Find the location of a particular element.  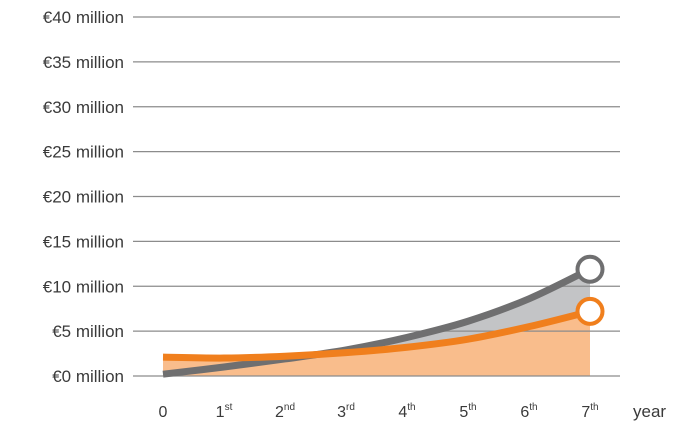

x-tick-label: 5th is located at coordinates (467, 411).